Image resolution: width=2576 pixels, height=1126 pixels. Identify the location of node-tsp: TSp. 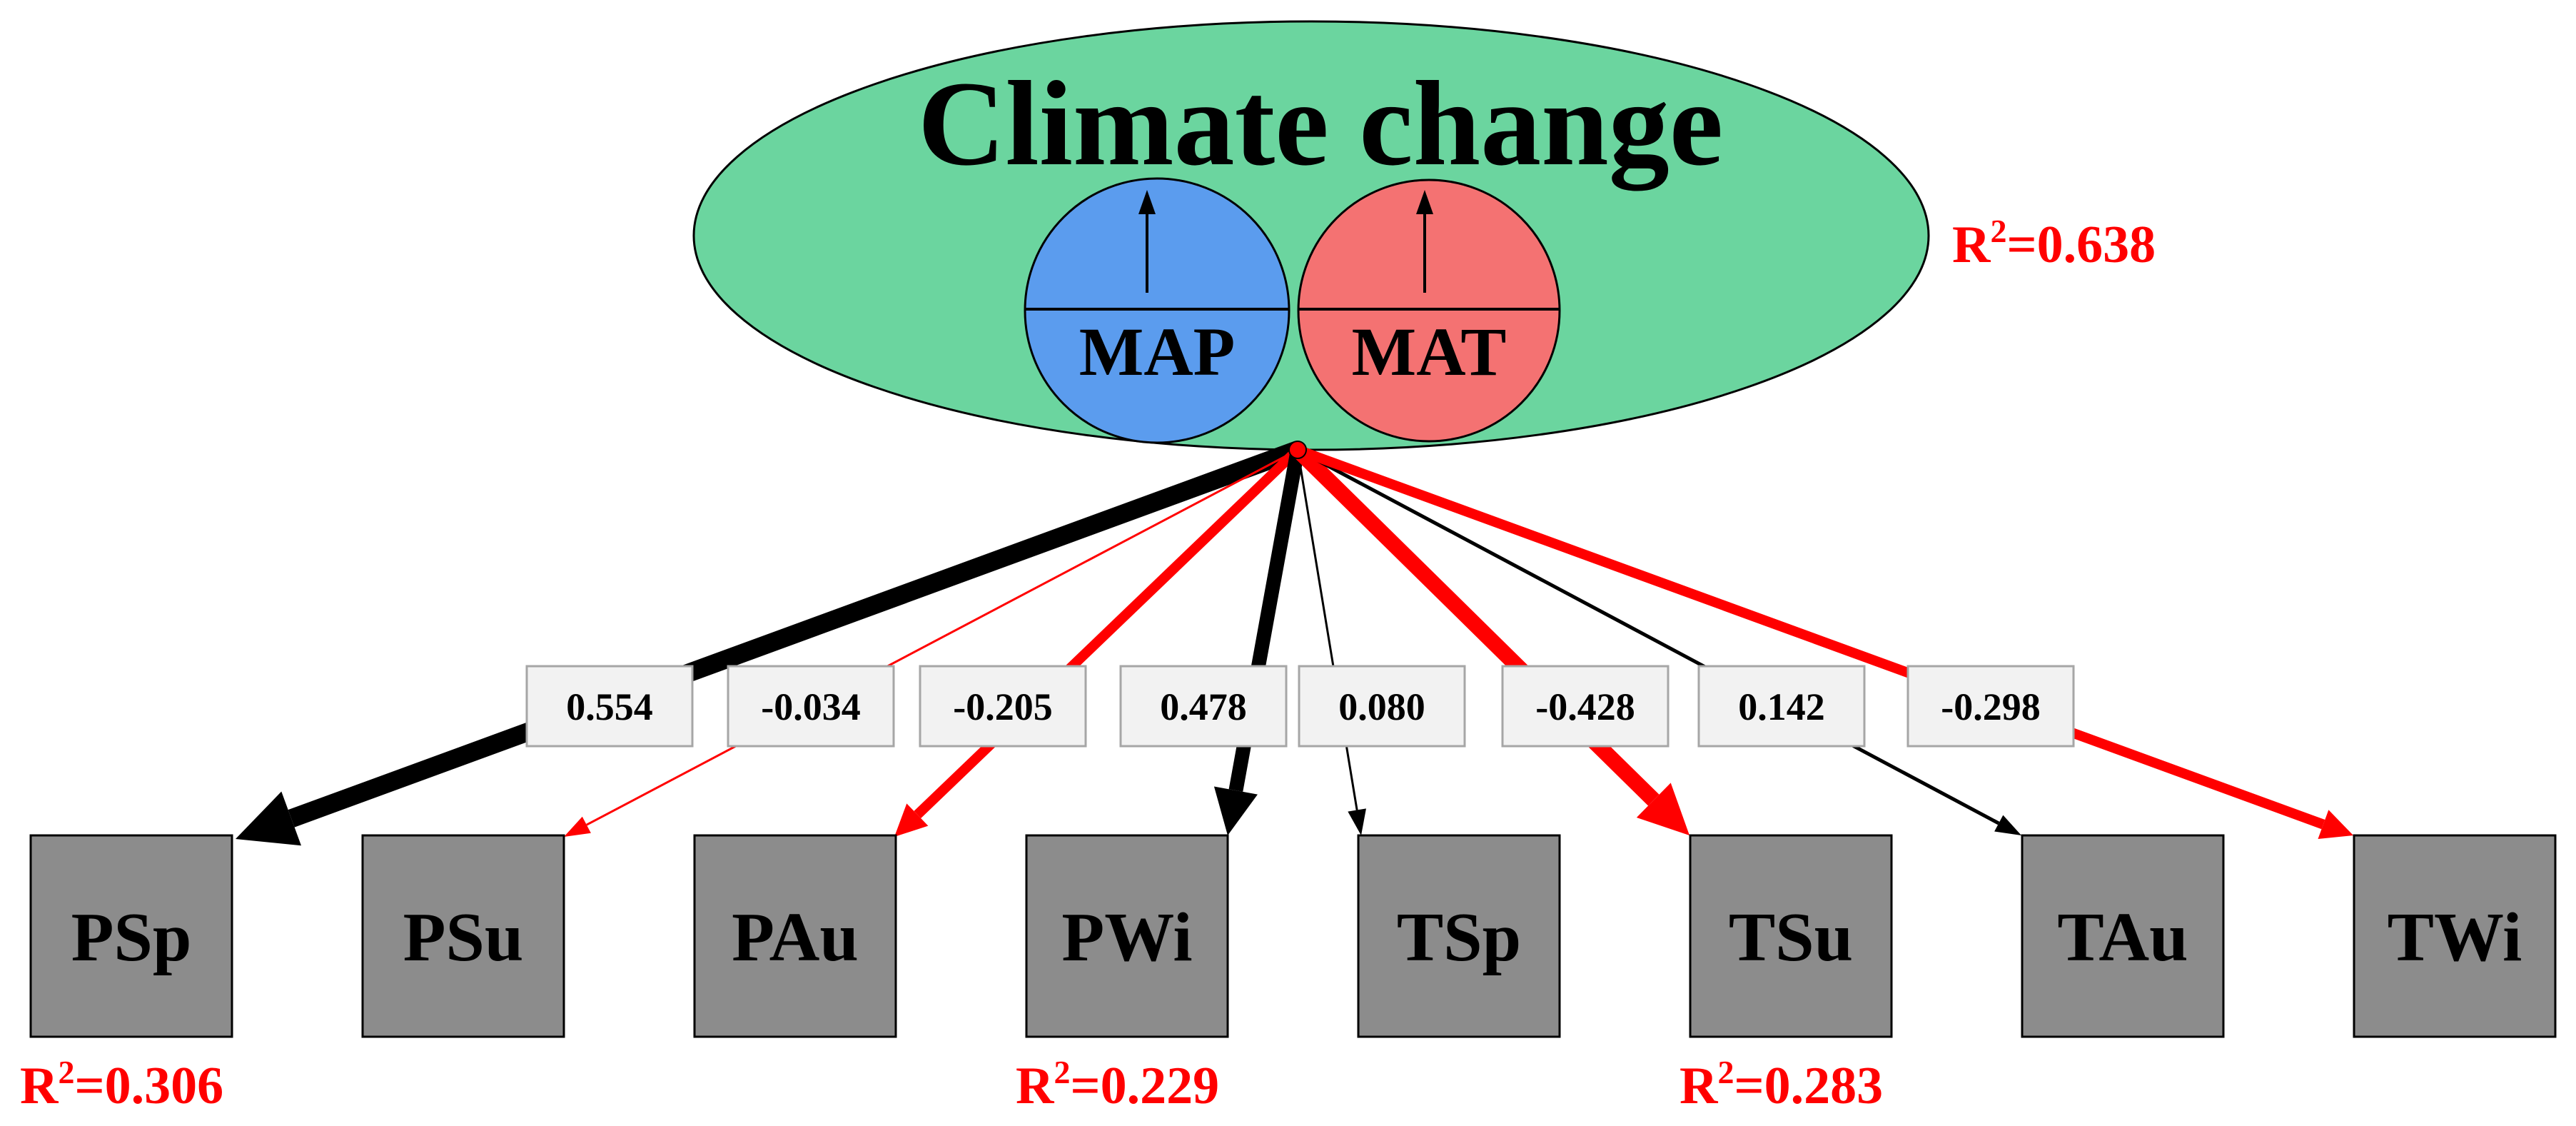
(1459, 936).